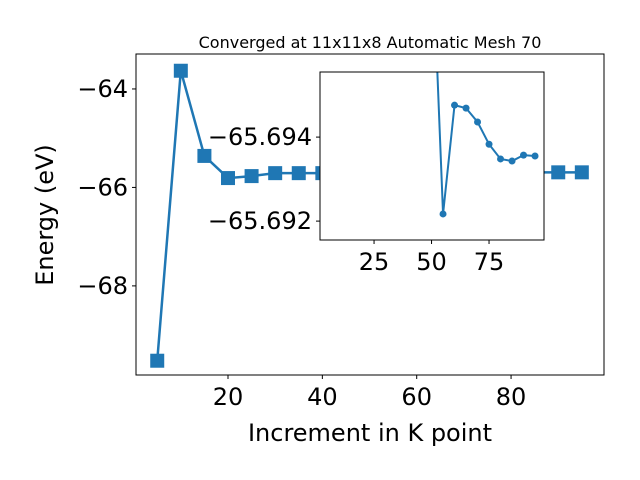 The image size is (640, 480). What do you see at coordinates (431, 262) in the screenshot?
I see `x-tick-label: 50` at bounding box center [431, 262].